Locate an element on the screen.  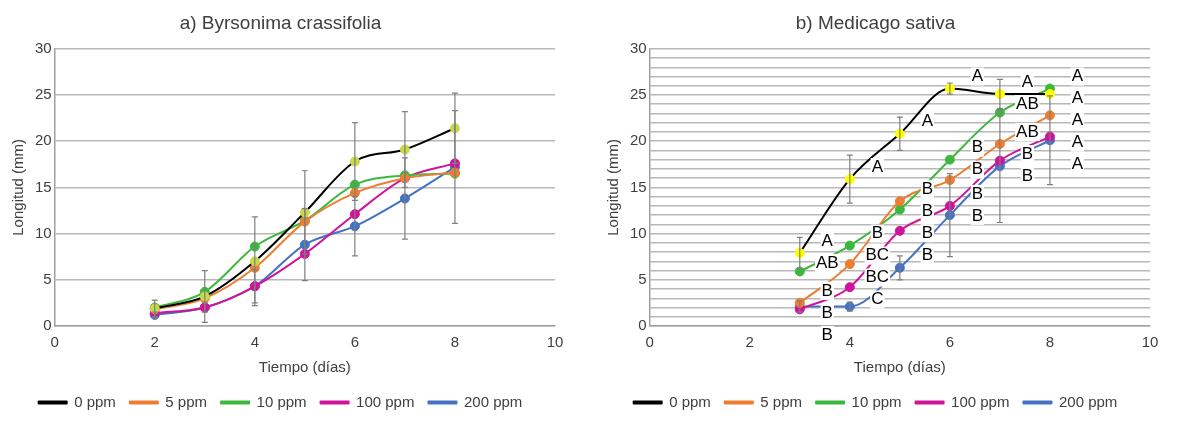
chart-title: b) Medicago sativa is located at coordinates (875, 22).